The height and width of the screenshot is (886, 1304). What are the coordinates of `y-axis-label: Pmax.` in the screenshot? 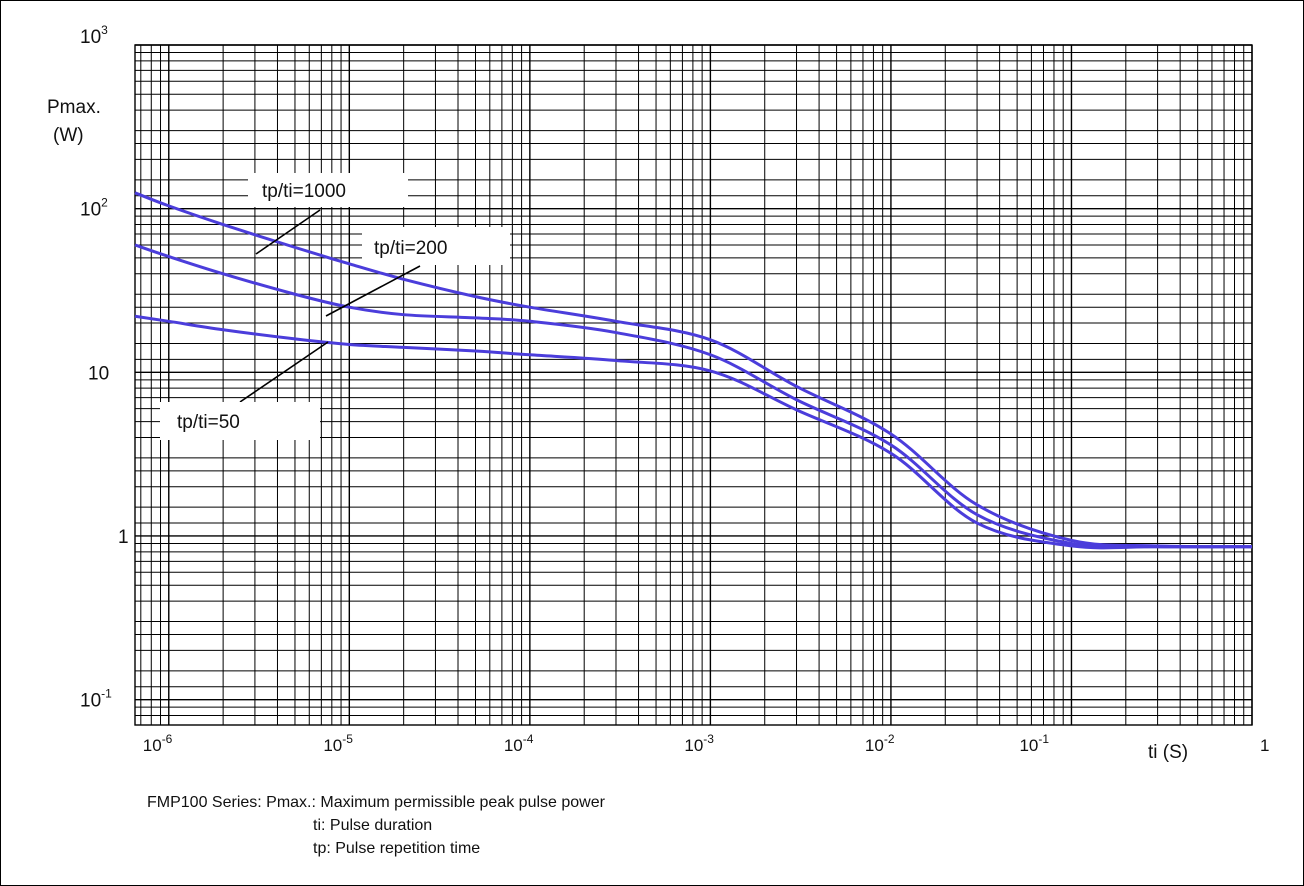 It's located at (74, 107).